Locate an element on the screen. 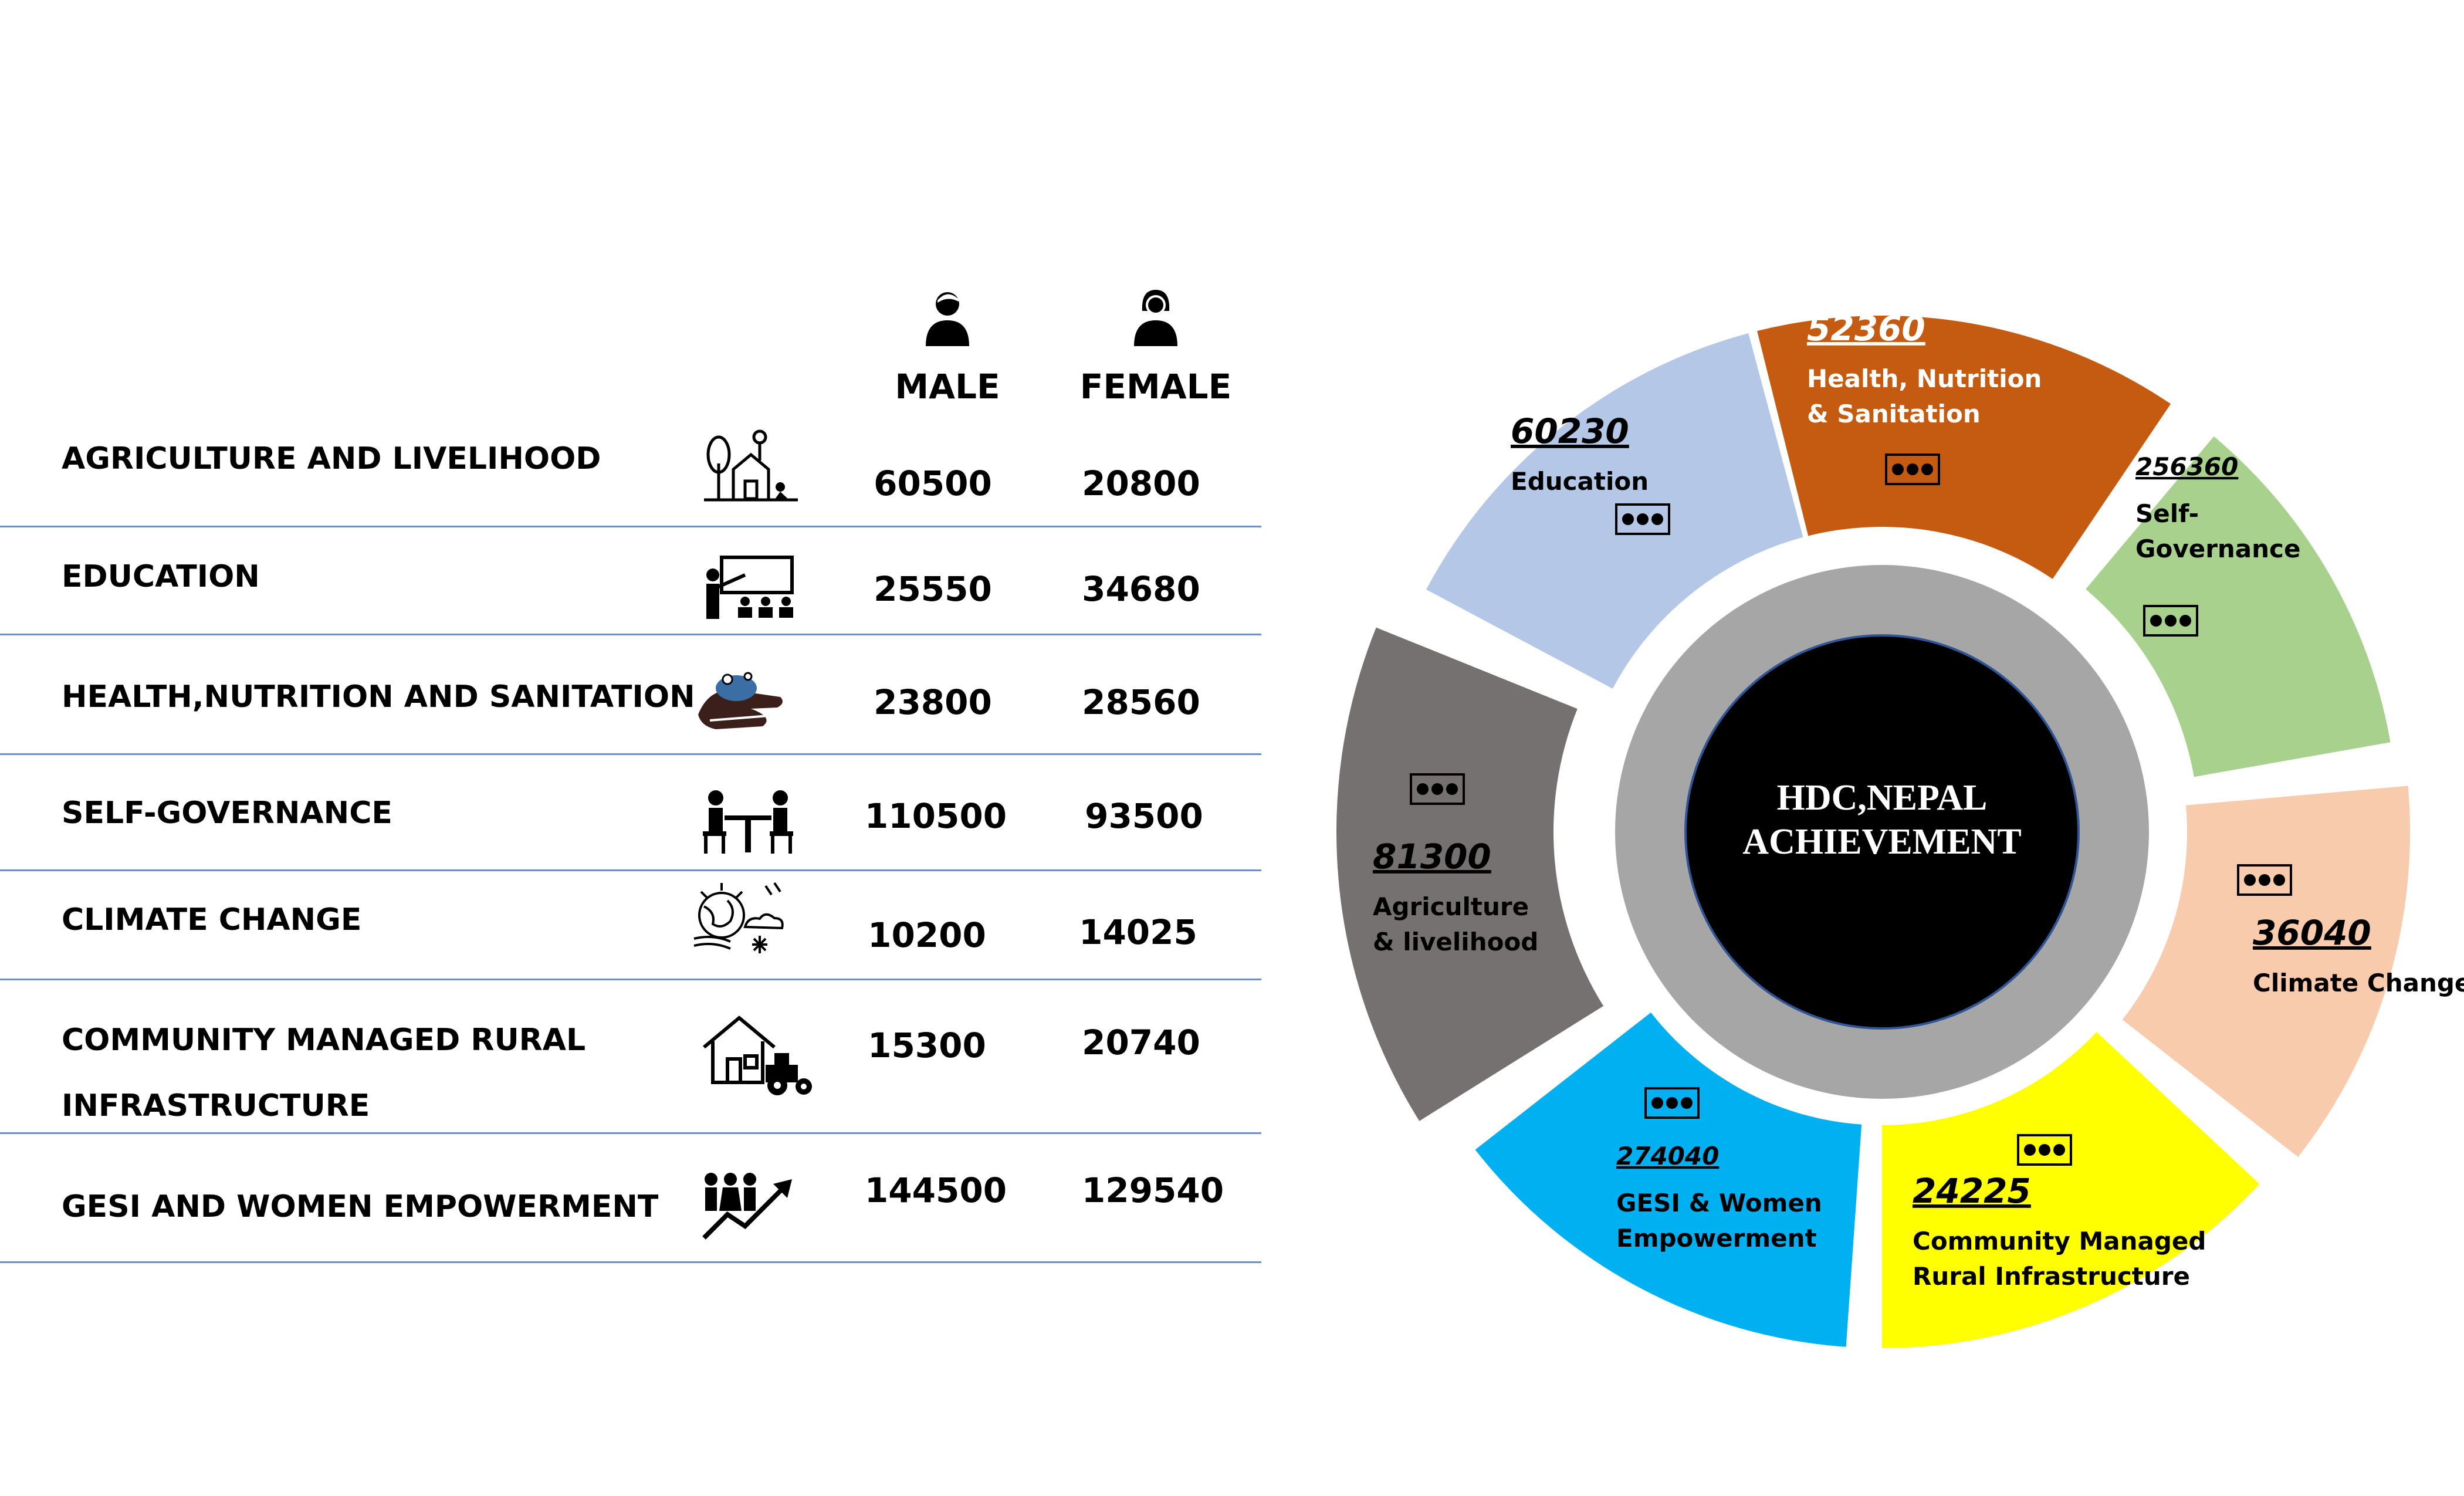 Image resolution: width=2464 pixels, height=1496 pixels. segment-value: 81300 is located at coordinates (1432, 856).